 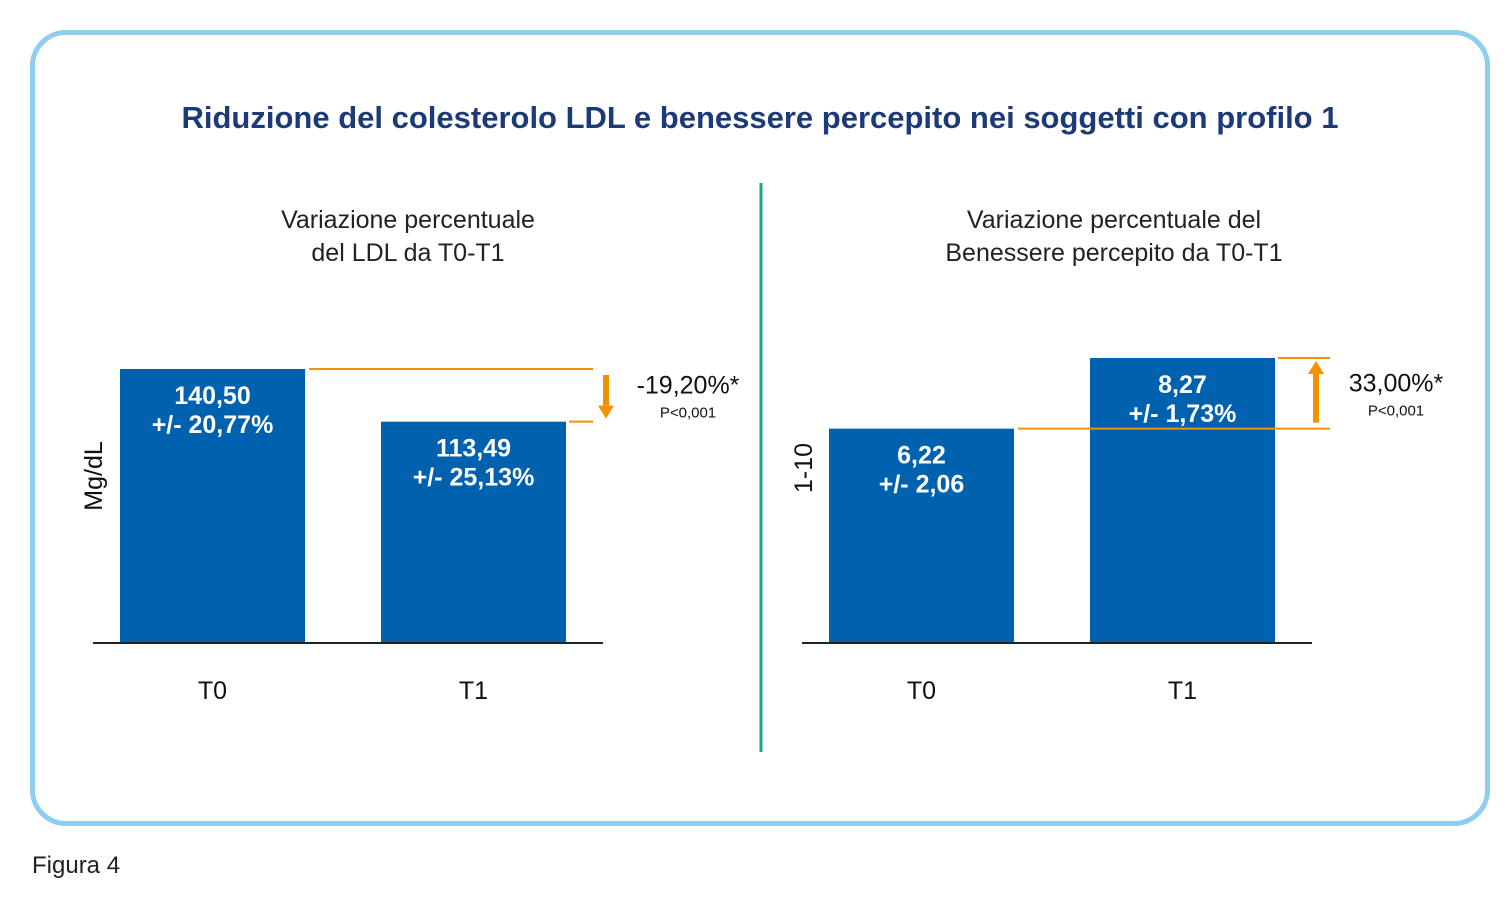 I want to click on wellbeing-subtitle-line-1: Variazione percentuale del, so click(x=1114, y=220).